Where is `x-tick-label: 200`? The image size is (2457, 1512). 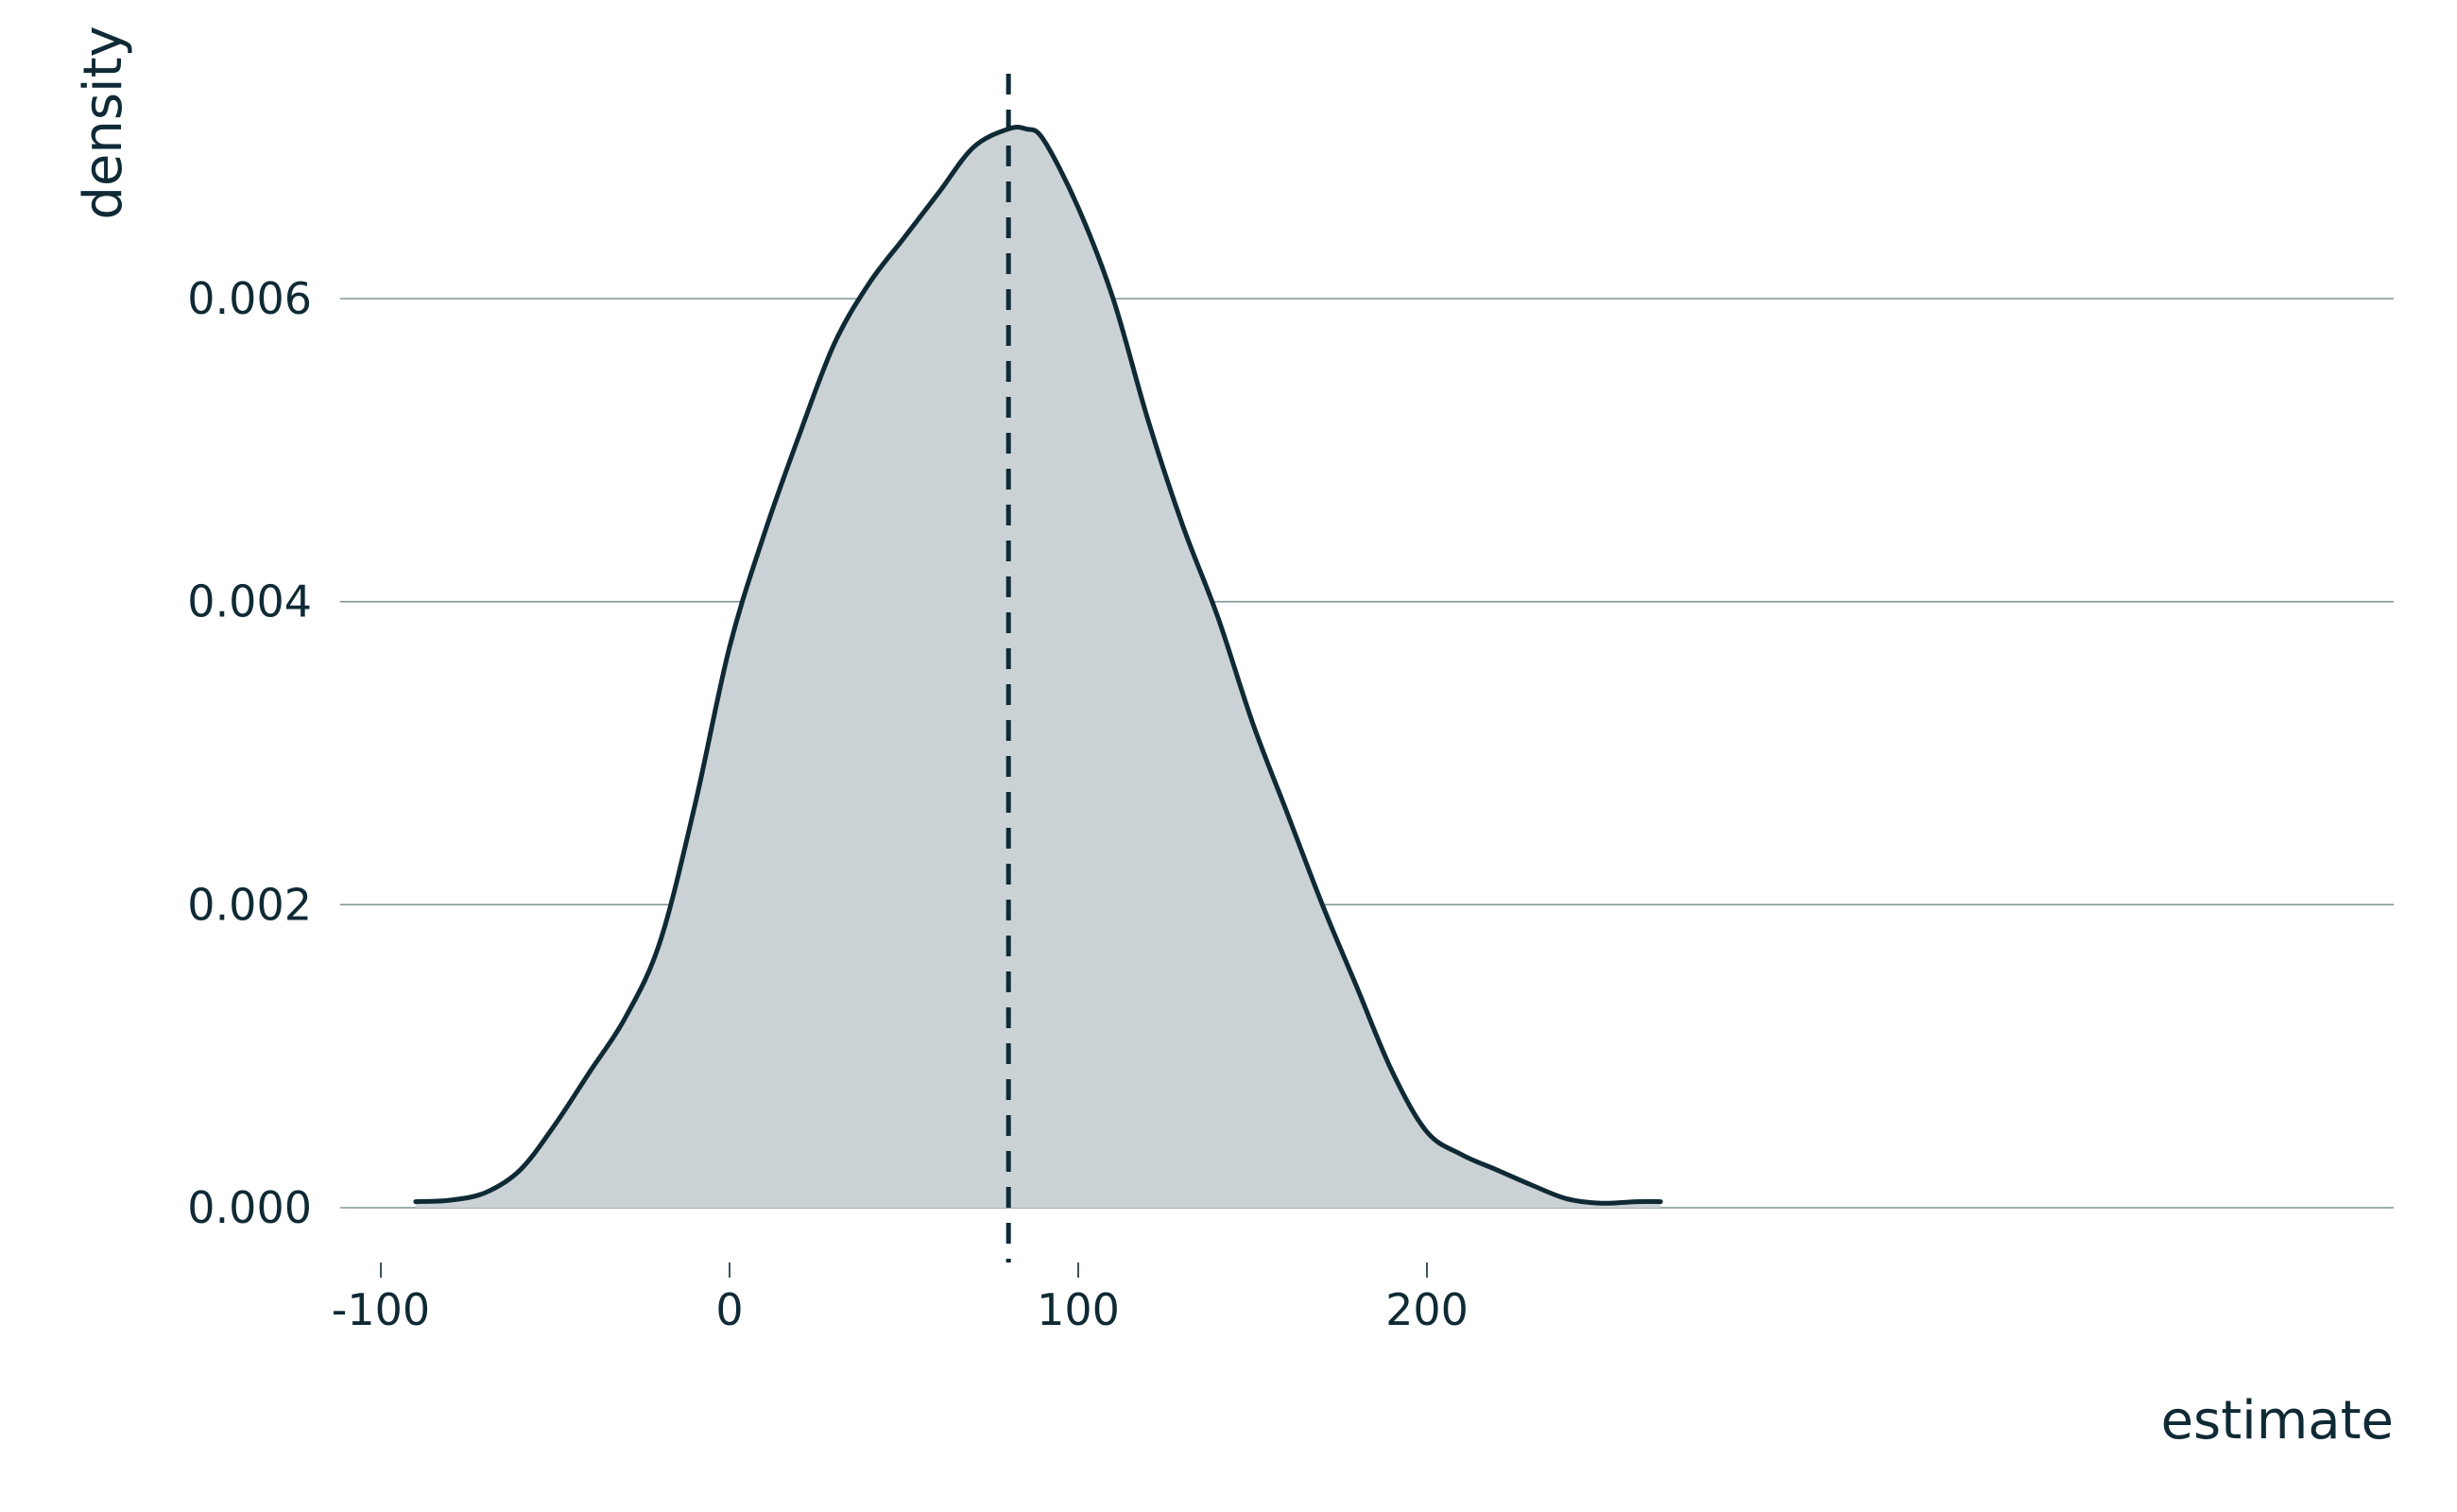 x-tick-label: 200 is located at coordinates (1427, 1309).